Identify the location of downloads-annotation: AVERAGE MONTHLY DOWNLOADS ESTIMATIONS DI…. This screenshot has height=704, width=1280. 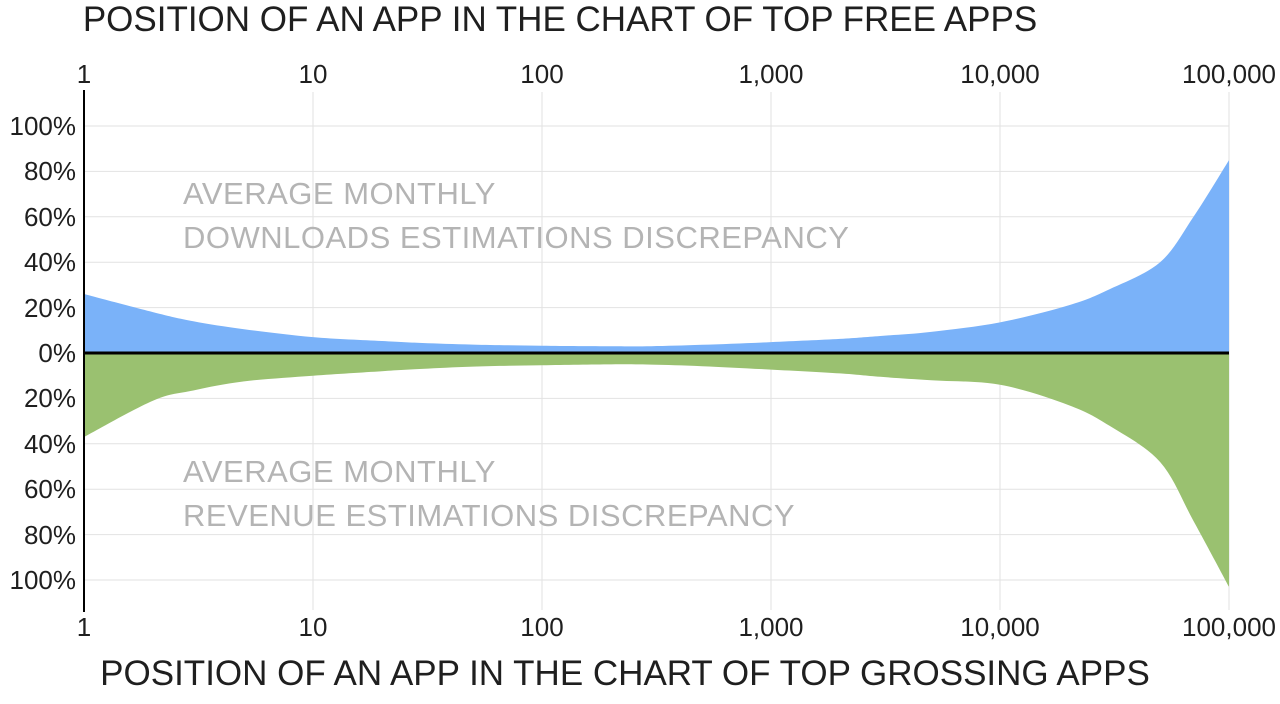
(516, 216).